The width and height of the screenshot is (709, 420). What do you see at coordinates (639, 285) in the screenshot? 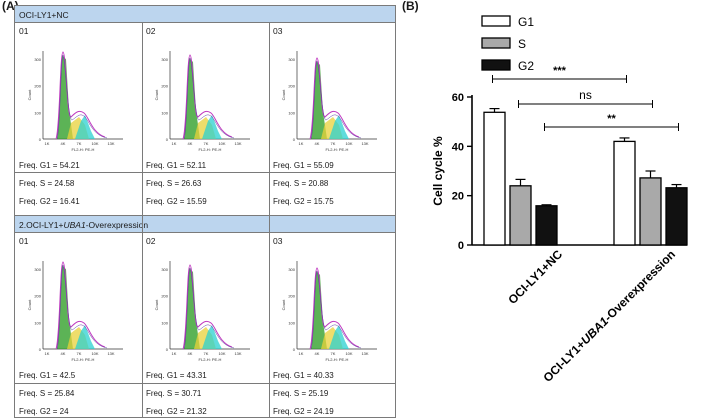
I see `category-suffix: -Overexpression` at bounding box center [639, 285].